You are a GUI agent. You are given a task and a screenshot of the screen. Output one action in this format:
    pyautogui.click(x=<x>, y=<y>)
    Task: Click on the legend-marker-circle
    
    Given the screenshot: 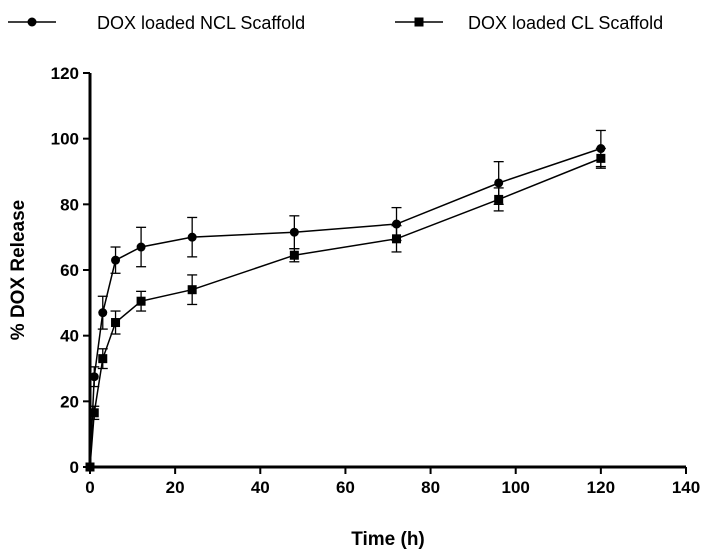 What is the action you would take?
    pyautogui.click(x=32, y=22)
    